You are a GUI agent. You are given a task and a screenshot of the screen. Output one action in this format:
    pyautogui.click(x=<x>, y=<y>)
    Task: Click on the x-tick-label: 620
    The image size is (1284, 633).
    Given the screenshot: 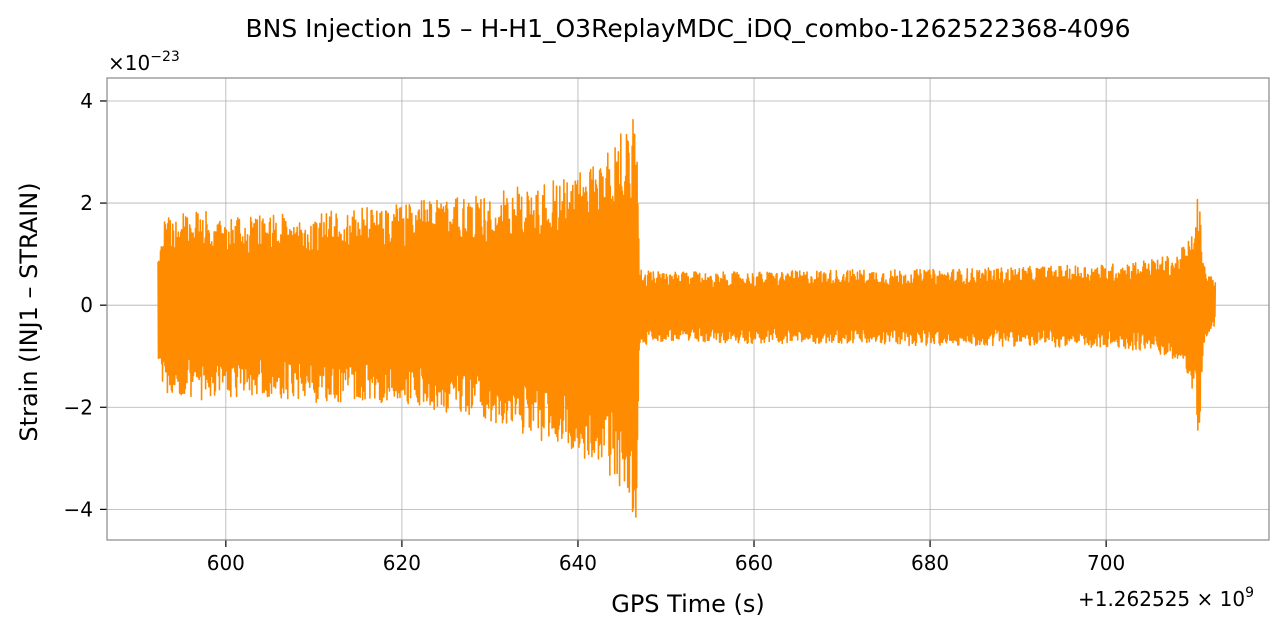 What is the action you would take?
    pyautogui.click(x=402, y=563)
    